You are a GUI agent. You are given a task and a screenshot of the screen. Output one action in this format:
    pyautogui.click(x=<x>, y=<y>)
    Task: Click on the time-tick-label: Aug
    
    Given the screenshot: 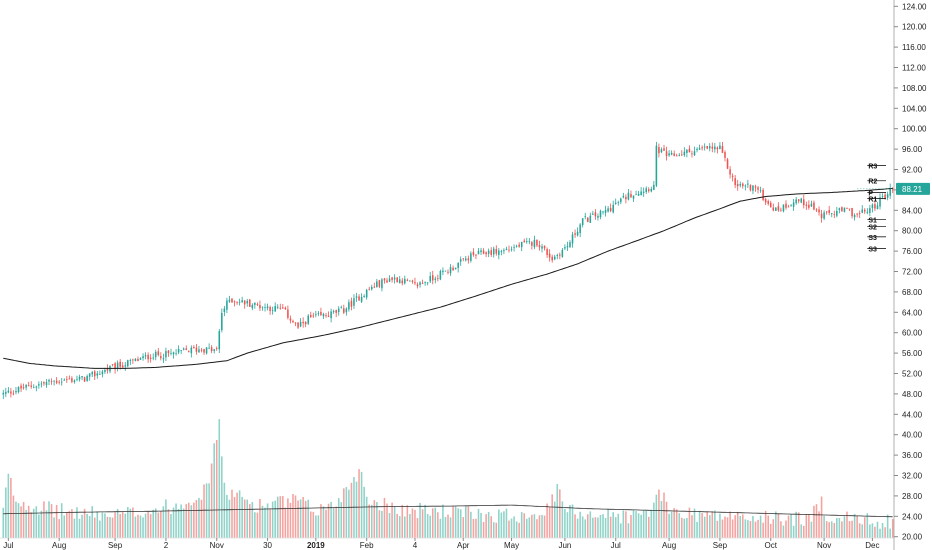 What is the action you would take?
    pyautogui.click(x=59, y=545)
    